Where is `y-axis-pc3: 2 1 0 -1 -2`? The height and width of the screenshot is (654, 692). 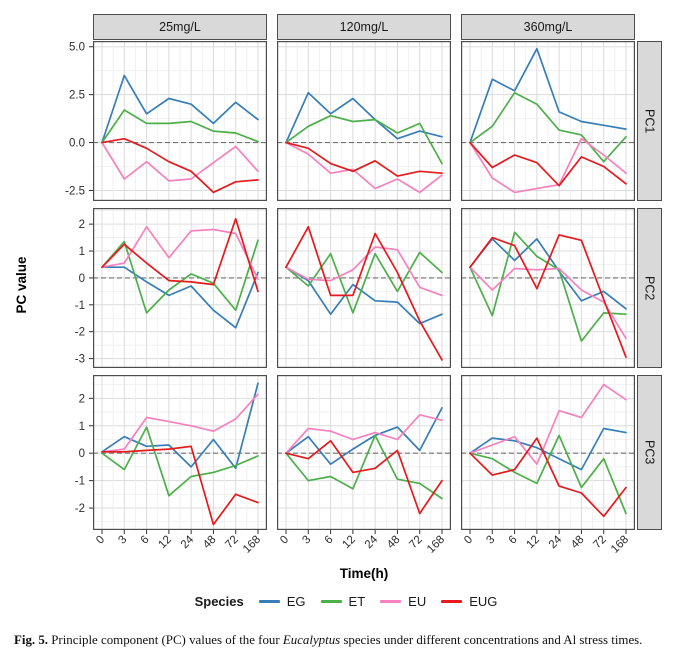 y-axis-pc3: 2 1 0 -1 -2 is located at coordinates (84, 454).